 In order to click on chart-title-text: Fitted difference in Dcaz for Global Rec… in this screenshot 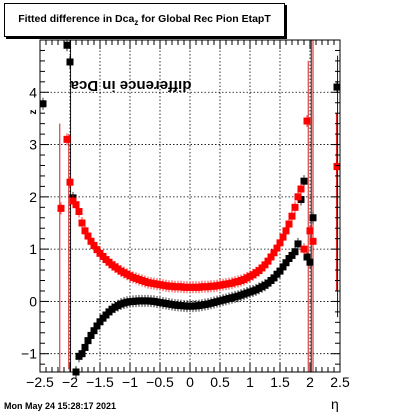, I will do `click(144, 20)`.